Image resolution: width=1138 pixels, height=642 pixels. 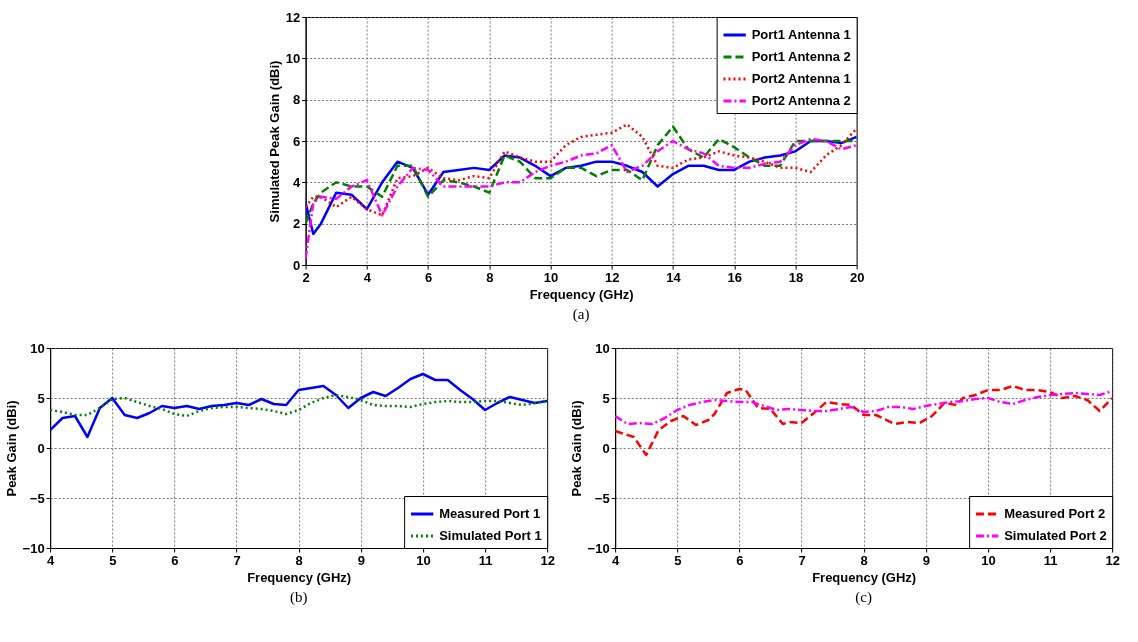 I want to click on x-tick-label: 14, so click(x=674, y=277).